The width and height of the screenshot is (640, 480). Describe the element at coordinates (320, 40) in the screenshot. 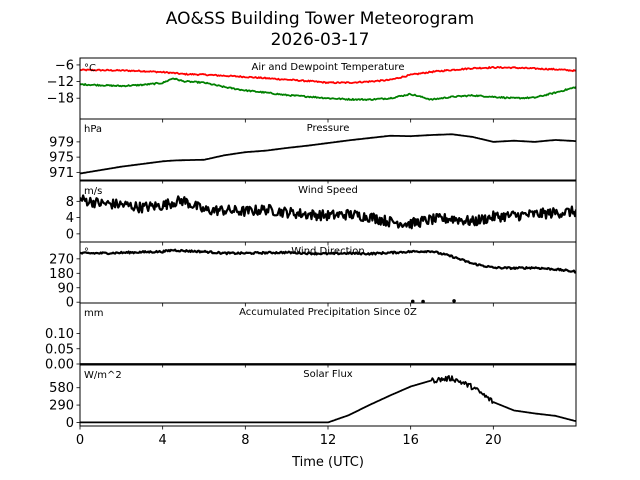

I see `chart-subtitle: 2026-03-17` at that location.